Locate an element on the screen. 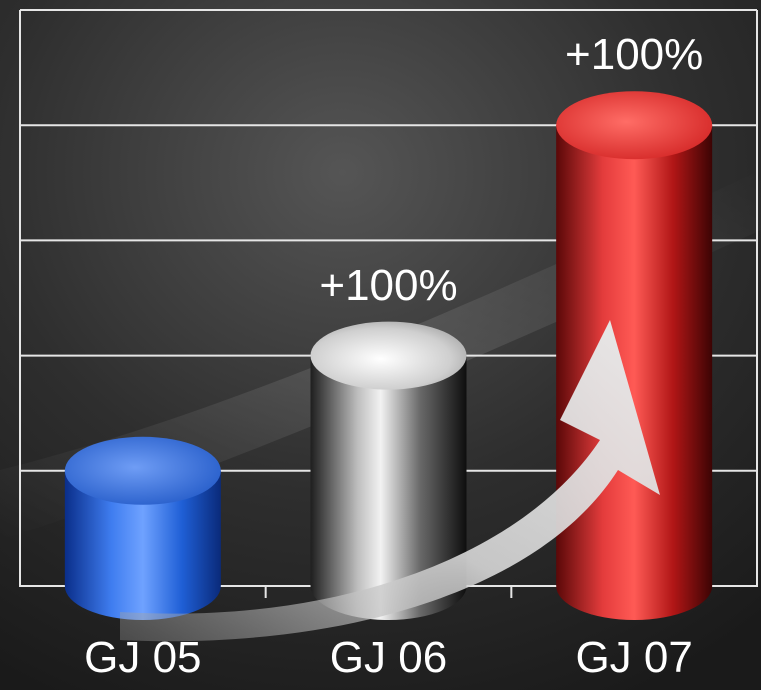 Image resolution: width=761 pixels, height=690 pixels. x-tick-label: GJ 05 is located at coordinates (143, 657).